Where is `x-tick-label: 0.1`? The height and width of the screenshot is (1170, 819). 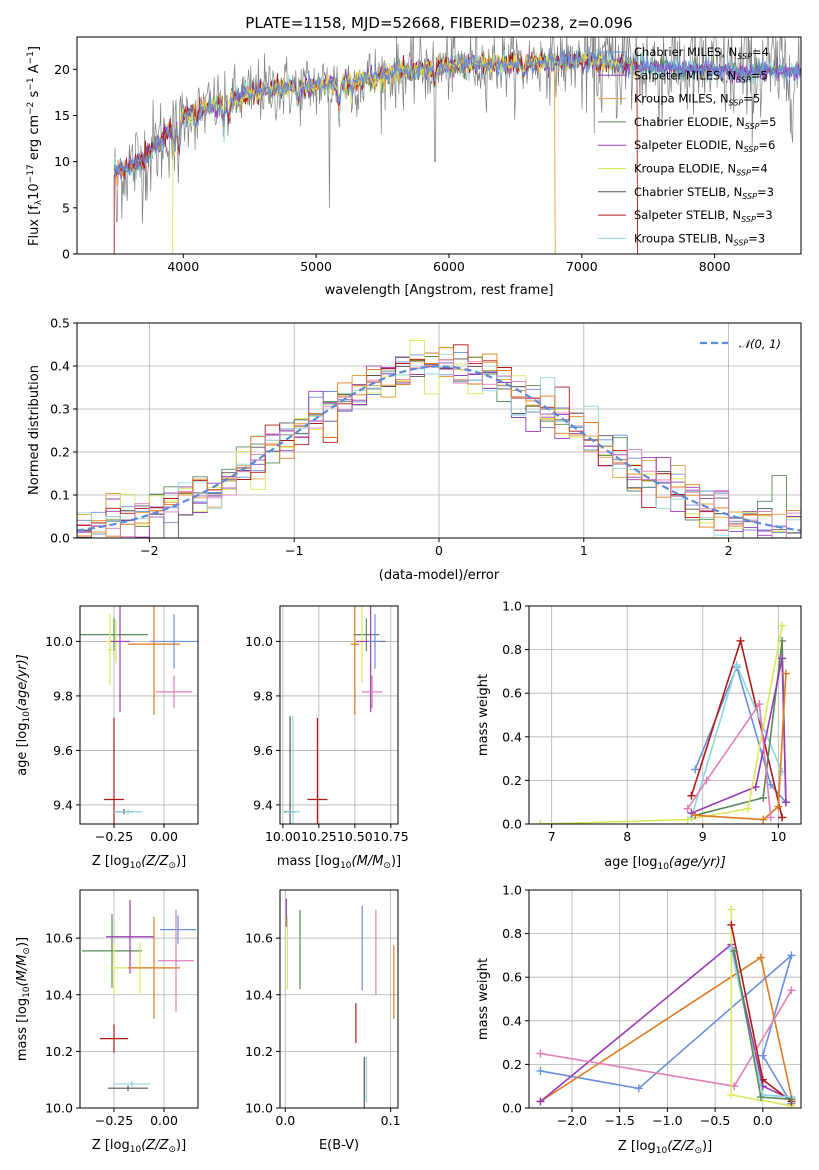
x-tick-label: 0.1 is located at coordinates (391, 1120).